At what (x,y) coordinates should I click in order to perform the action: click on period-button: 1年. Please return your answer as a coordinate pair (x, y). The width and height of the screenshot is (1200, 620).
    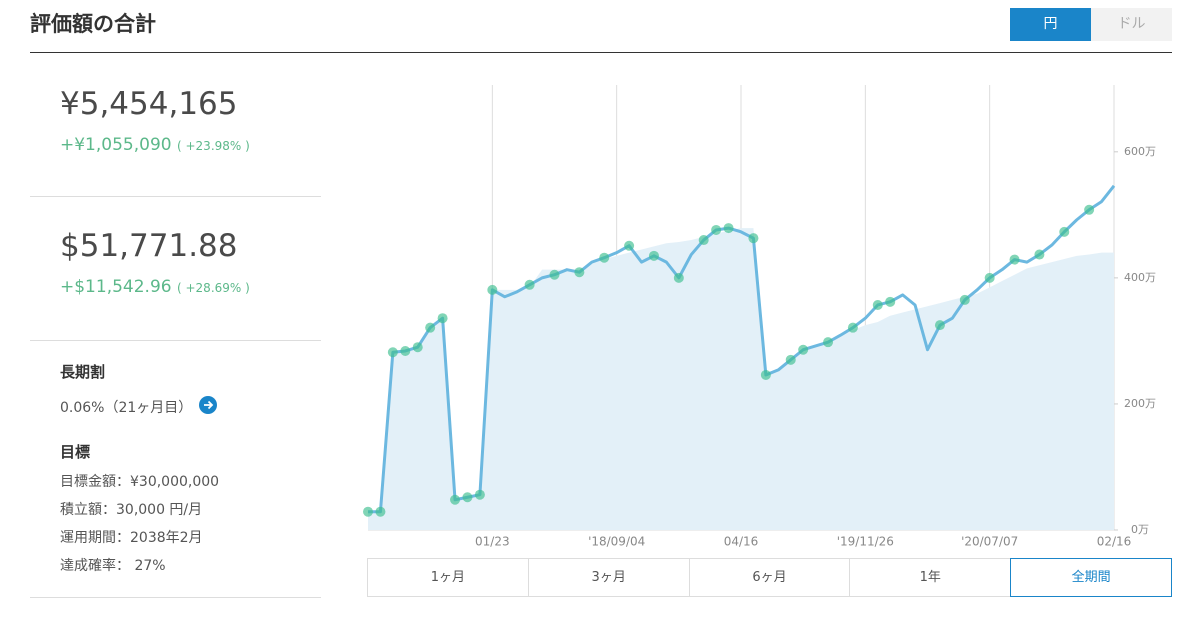
    Looking at the image, I should click on (931, 577).